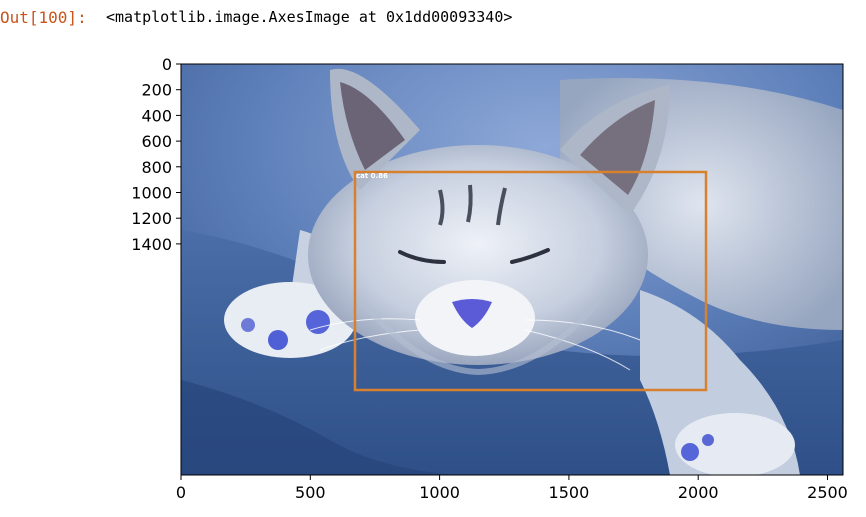 This screenshot has width=866, height=517. Describe the element at coordinates (156, 167) in the screenshot. I see `y-tick-label: 800` at that location.